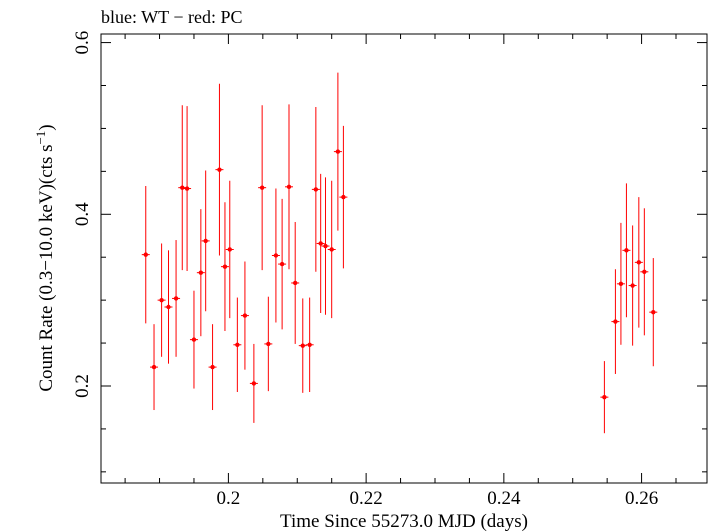 This screenshot has height=532, width=709. I want to click on chart-title: blue: WT − red: PC, so click(171, 17).